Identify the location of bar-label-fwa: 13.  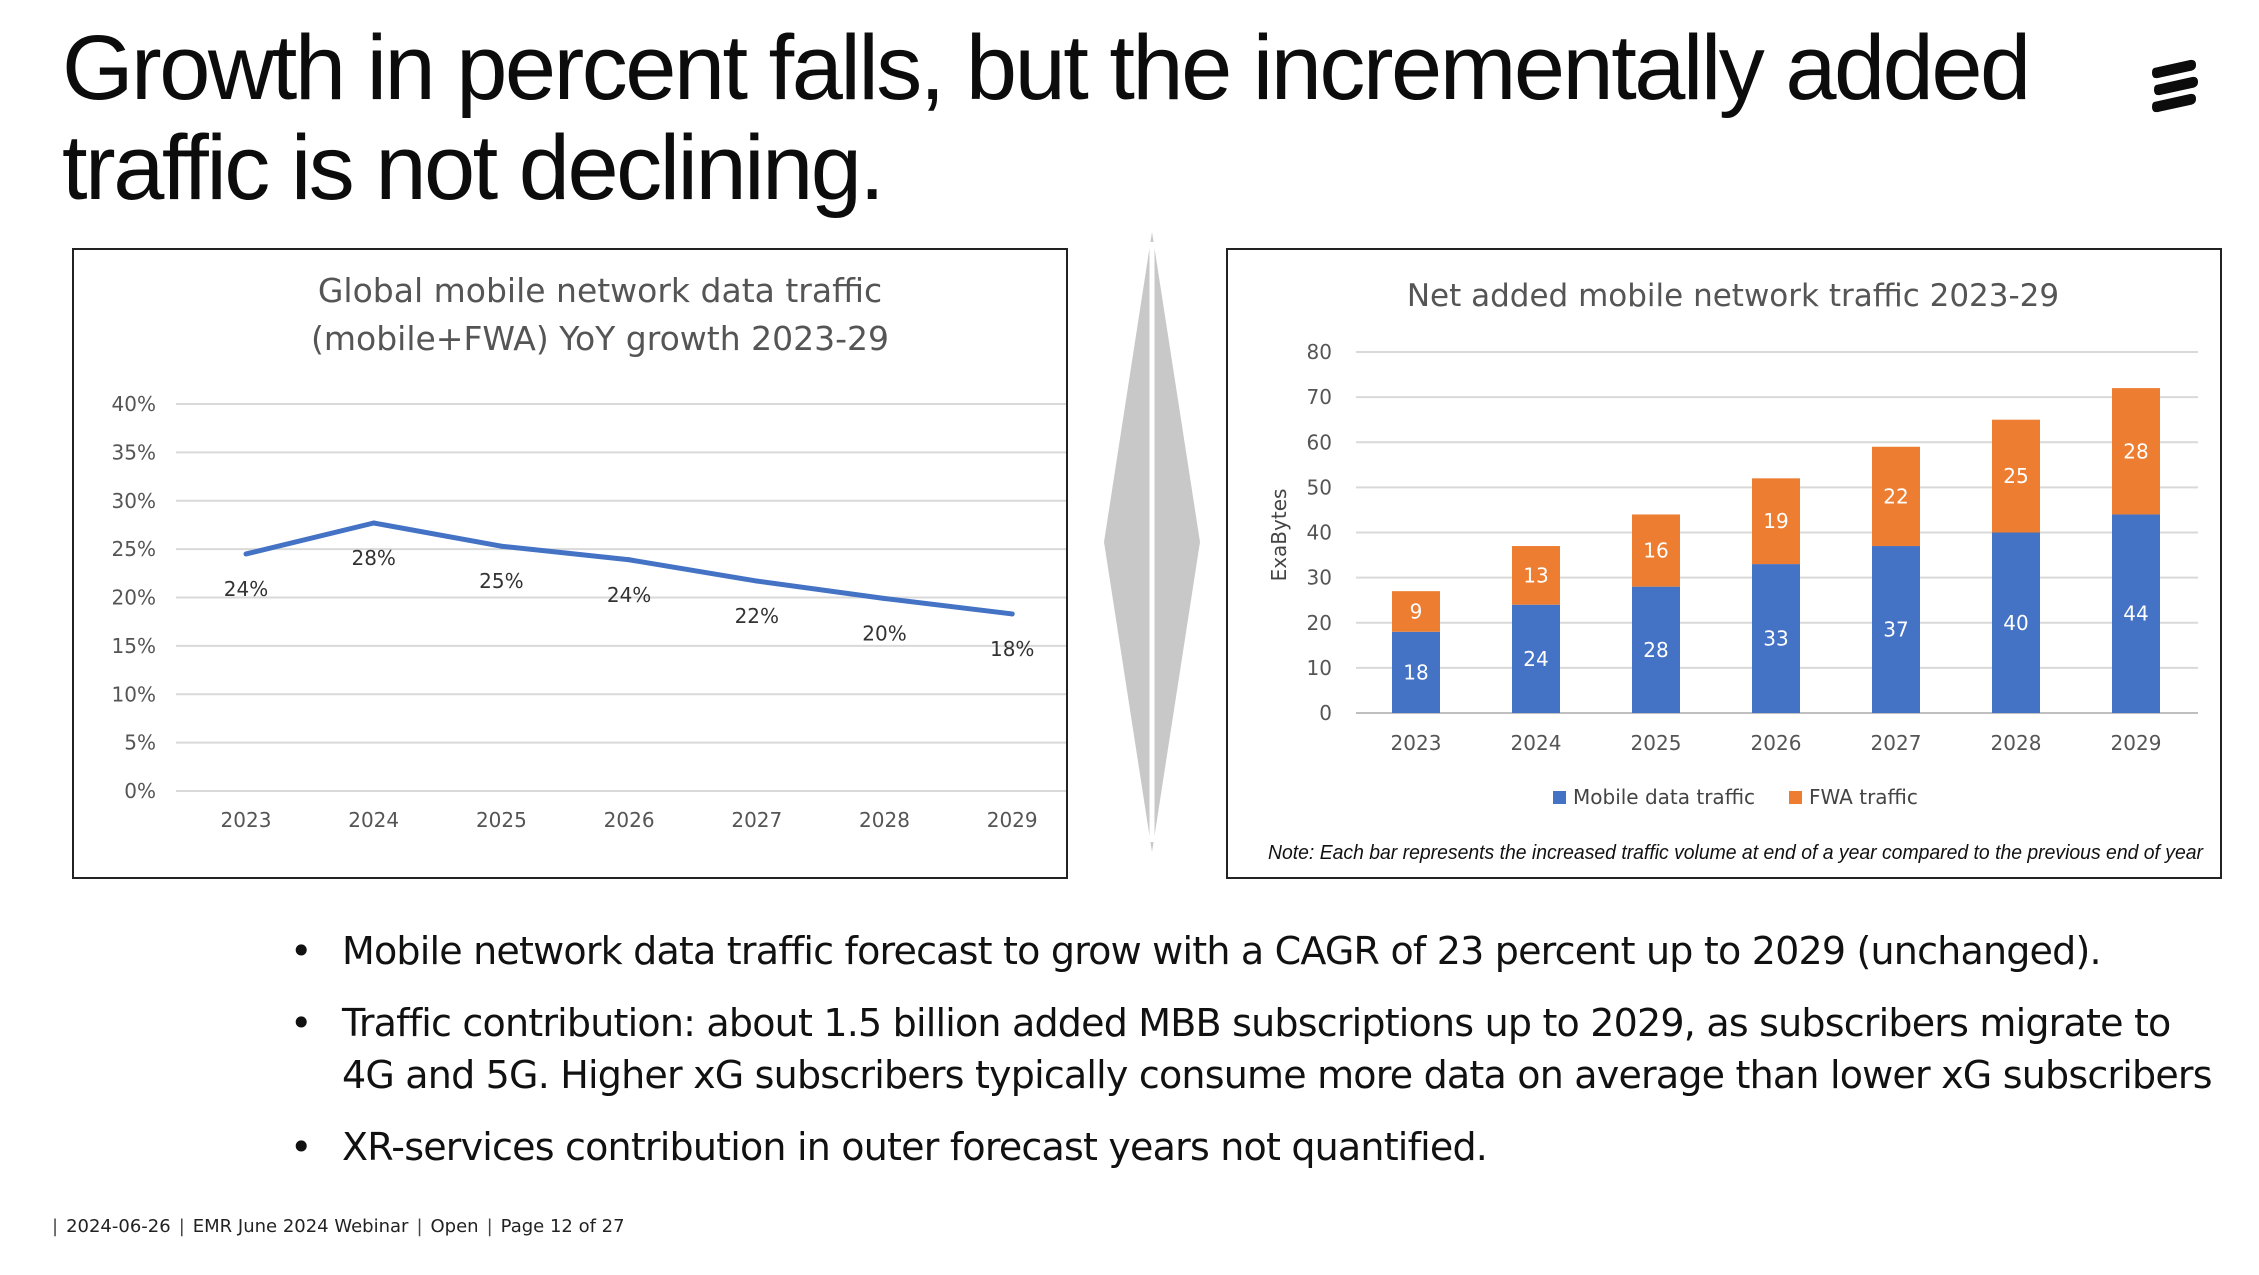
(1535, 575).